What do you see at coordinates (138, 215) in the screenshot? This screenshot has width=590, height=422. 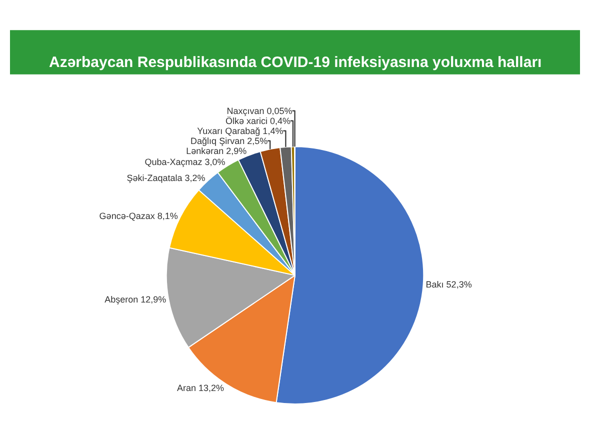 I see `slice-label: Gəncə-Qazax 8,1%` at bounding box center [138, 215].